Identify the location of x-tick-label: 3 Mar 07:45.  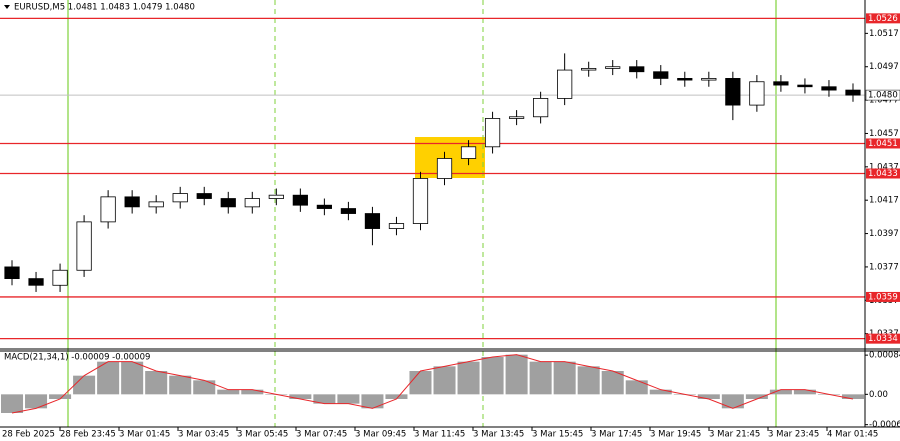
(321, 435).